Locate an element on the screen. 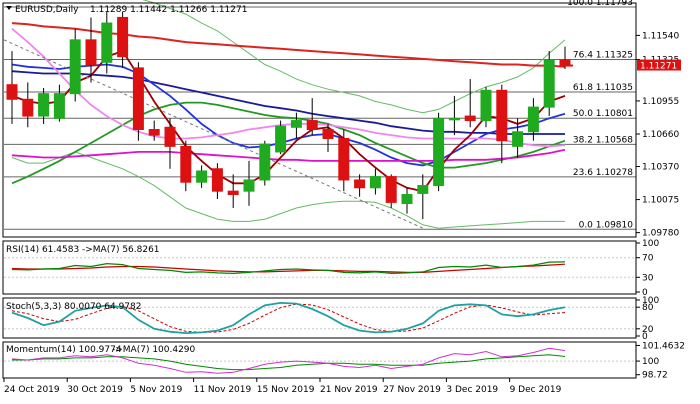 The height and width of the screenshot is (404, 700). price-tick-label: 1.09780 is located at coordinates (660, 234).